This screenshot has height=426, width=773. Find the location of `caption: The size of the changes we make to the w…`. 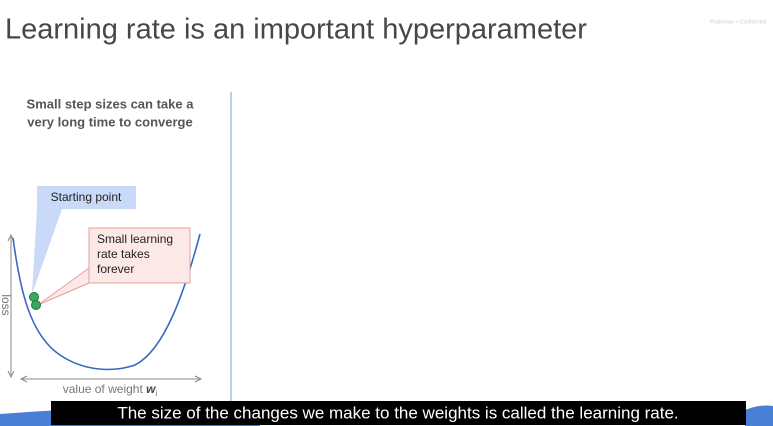

caption: The size of the changes we make to the w… is located at coordinates (397, 412).